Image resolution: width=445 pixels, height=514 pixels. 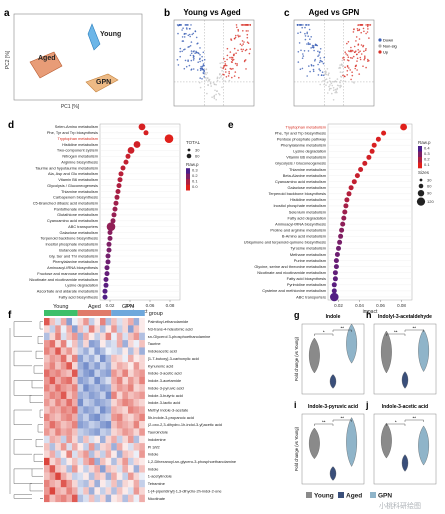 I want to click on color-legend-label: 0.4, so click(x=427, y=147).